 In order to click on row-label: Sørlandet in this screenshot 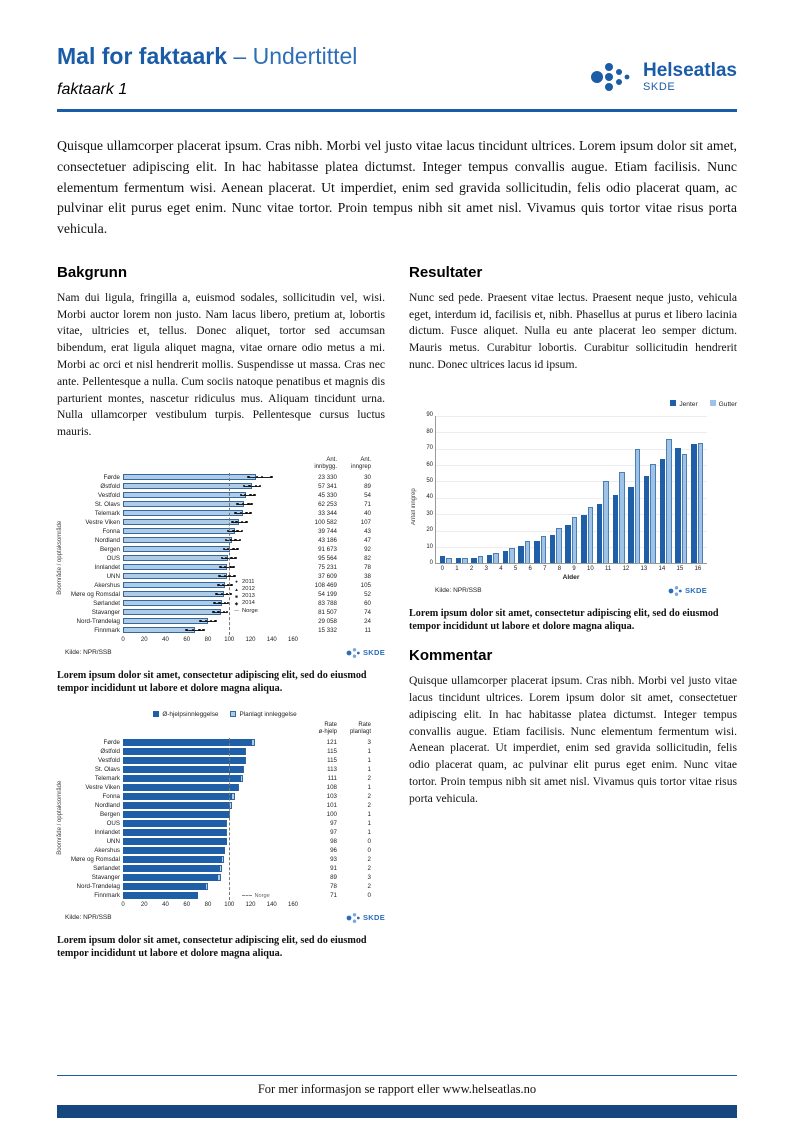, I will do `click(106, 603)`.